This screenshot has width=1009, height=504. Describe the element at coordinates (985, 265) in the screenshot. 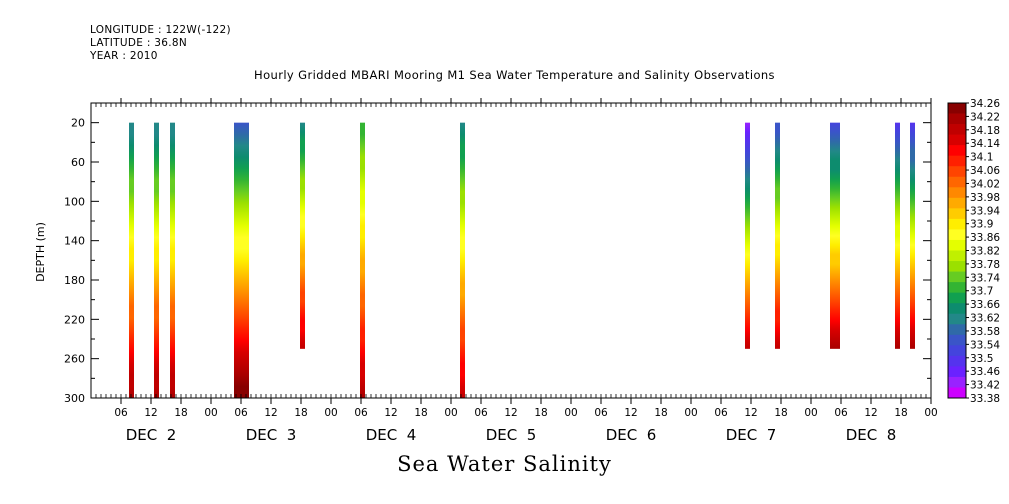

I see `colorbar-label: 33.78` at that location.